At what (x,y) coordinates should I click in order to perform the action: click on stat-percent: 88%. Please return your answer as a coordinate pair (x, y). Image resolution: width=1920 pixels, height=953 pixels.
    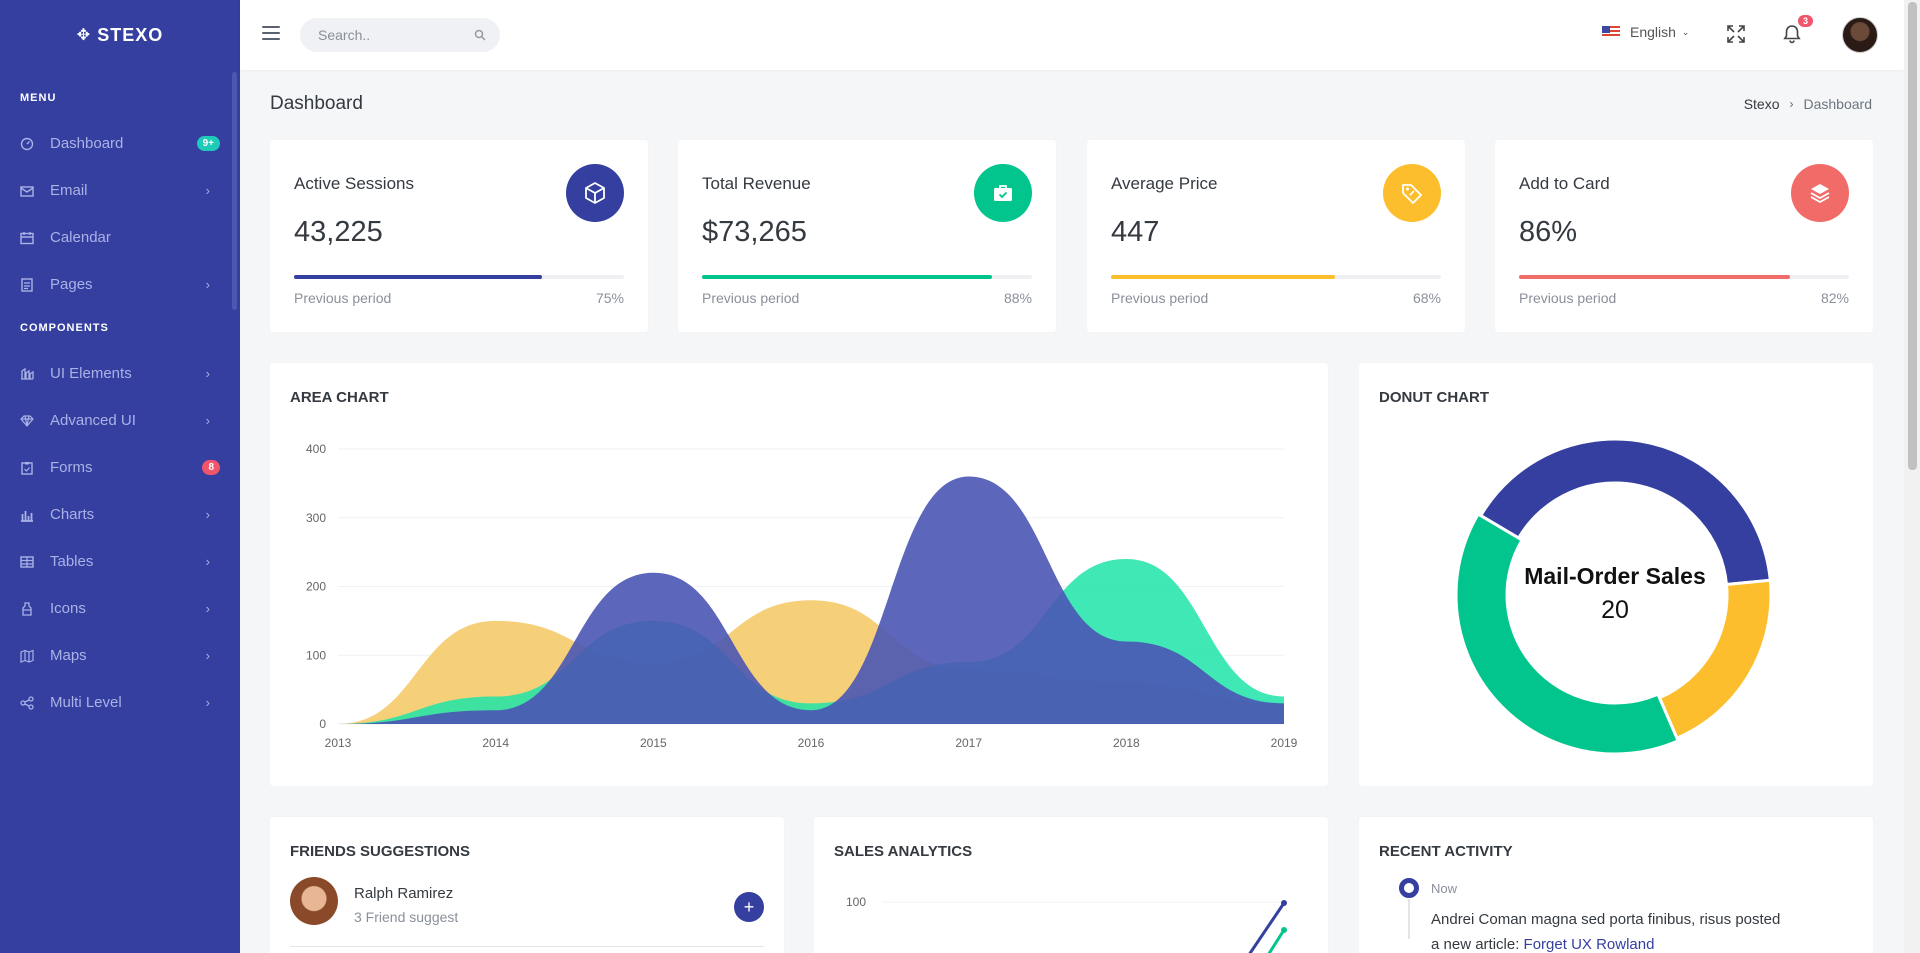
    Looking at the image, I should click on (1017, 298).